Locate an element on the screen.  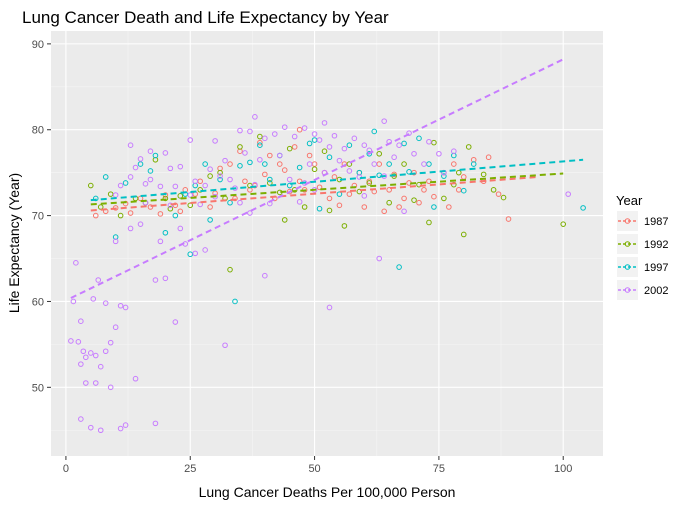
legend-key-background is located at coordinates (627, 244).